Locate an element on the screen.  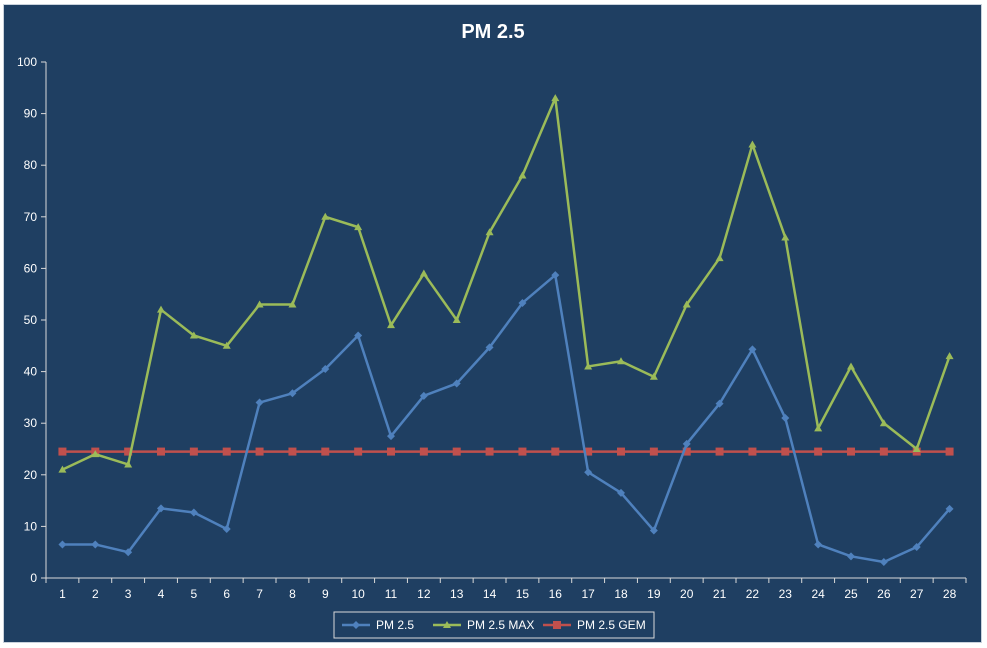
x-tick-label: 27 is located at coordinates (917, 594).